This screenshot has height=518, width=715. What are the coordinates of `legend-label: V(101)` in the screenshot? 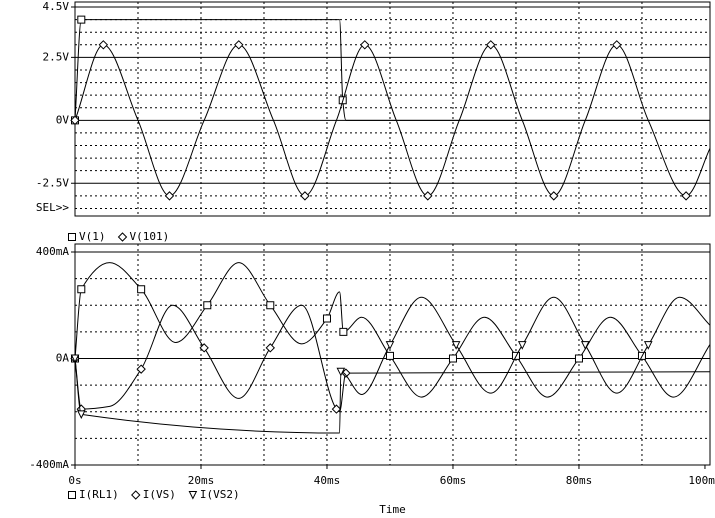 It's located at (150, 236).